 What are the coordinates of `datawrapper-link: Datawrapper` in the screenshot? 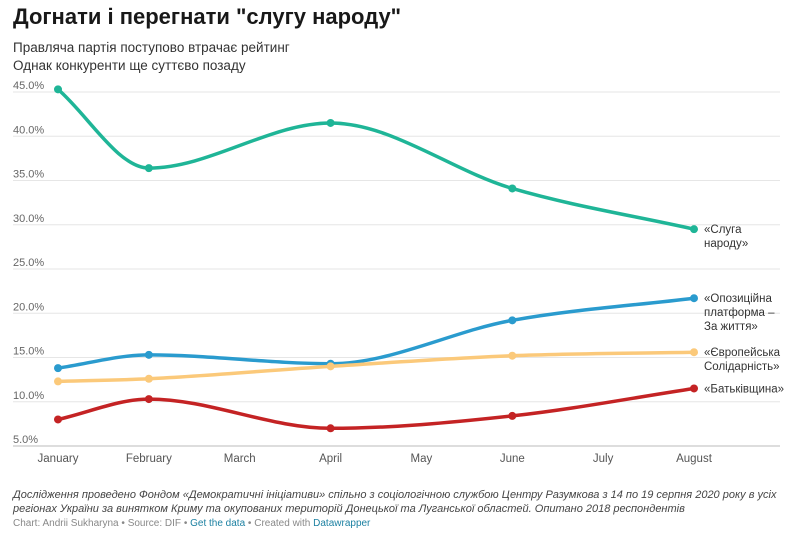 It's located at (342, 523).